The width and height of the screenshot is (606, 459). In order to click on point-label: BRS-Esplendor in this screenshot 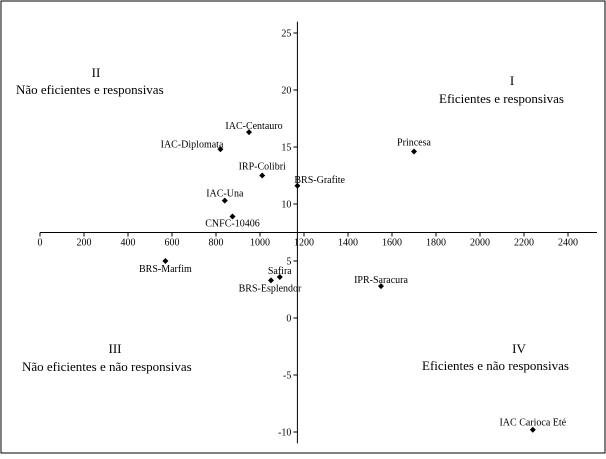, I will do `click(270, 288)`.